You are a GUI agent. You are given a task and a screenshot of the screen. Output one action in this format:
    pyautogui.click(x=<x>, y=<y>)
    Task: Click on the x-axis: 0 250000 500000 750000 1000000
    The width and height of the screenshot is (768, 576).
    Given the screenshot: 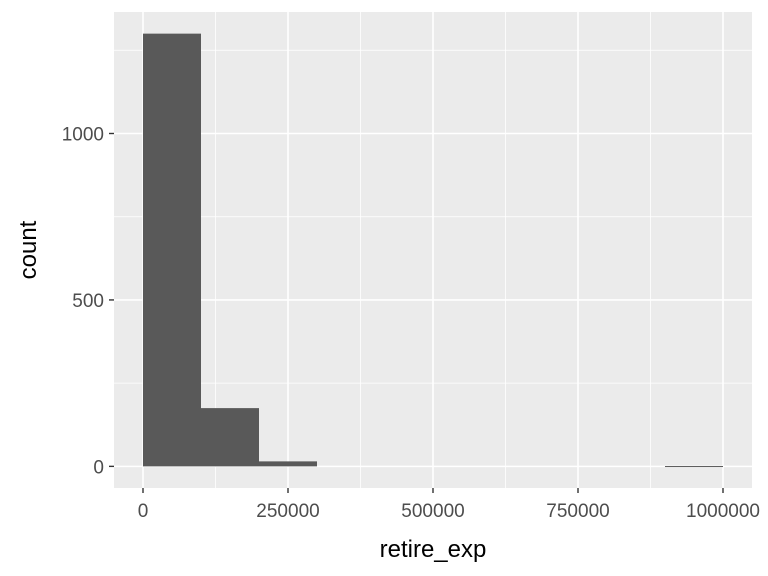 What is the action you would take?
    pyautogui.click(x=449, y=505)
    